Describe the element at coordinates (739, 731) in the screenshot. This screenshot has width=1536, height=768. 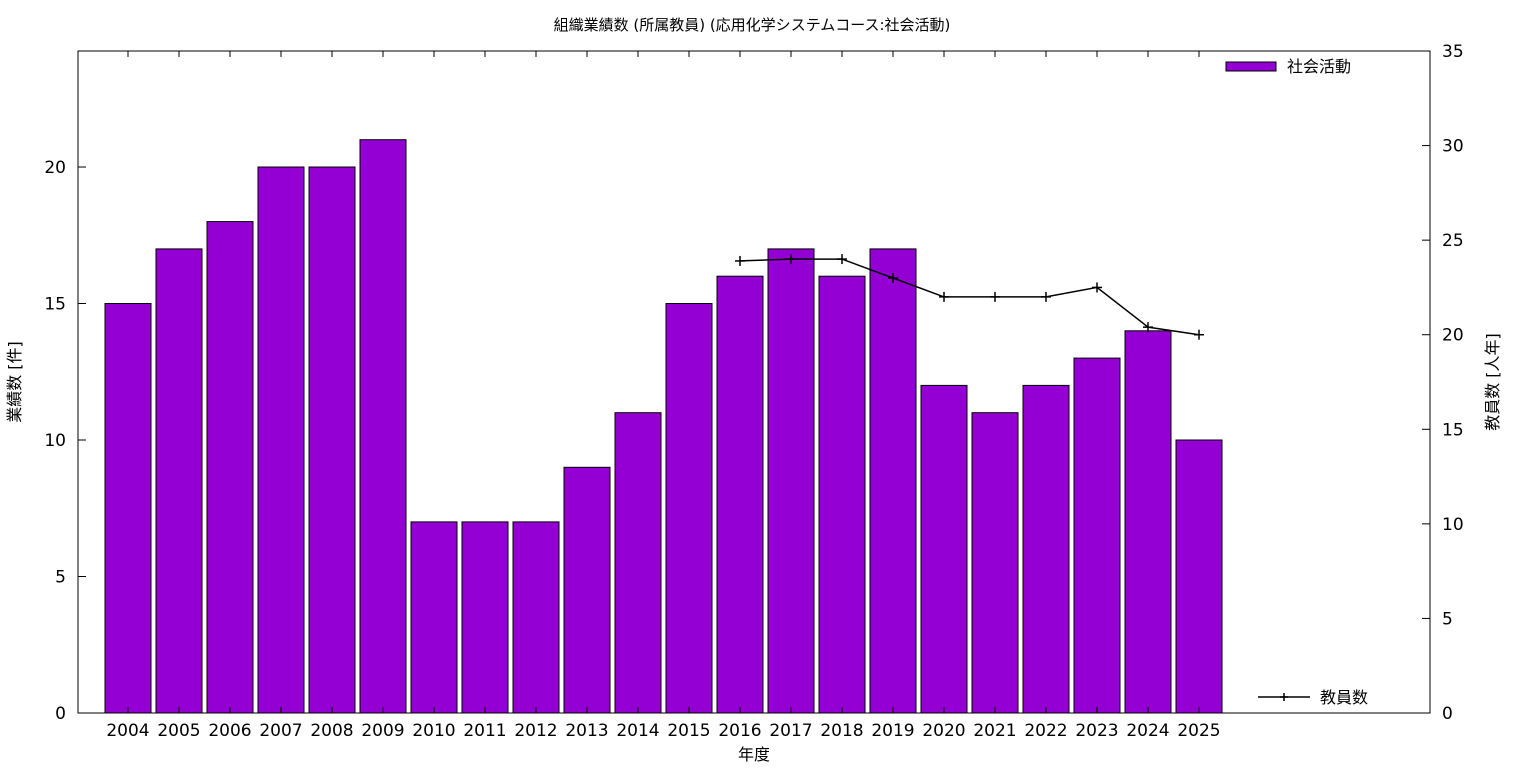
I see `x-tick-label-2016: 2016` at that location.